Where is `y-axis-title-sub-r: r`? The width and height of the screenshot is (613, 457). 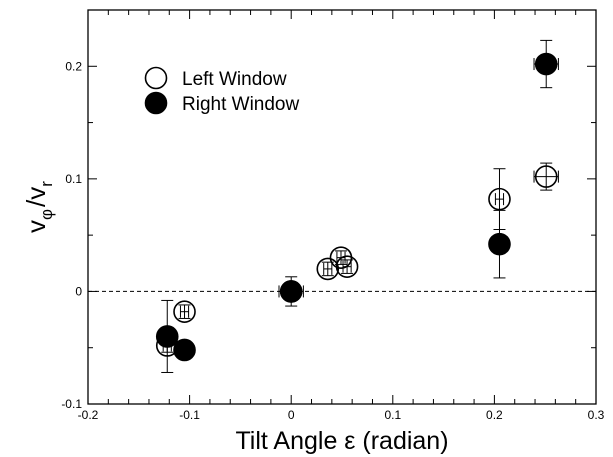
y-axis-title-sub-r: r is located at coordinates (46, 184).